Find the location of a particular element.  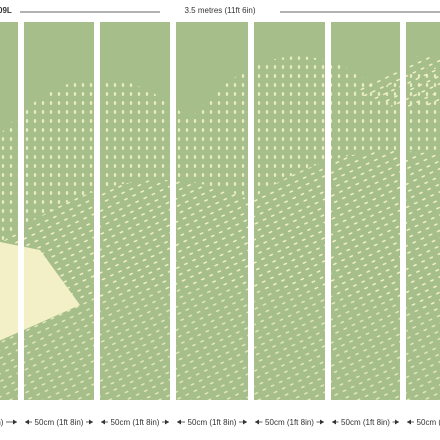

width-label: 3.5 metres (11ft 6in) is located at coordinates (220, 10).